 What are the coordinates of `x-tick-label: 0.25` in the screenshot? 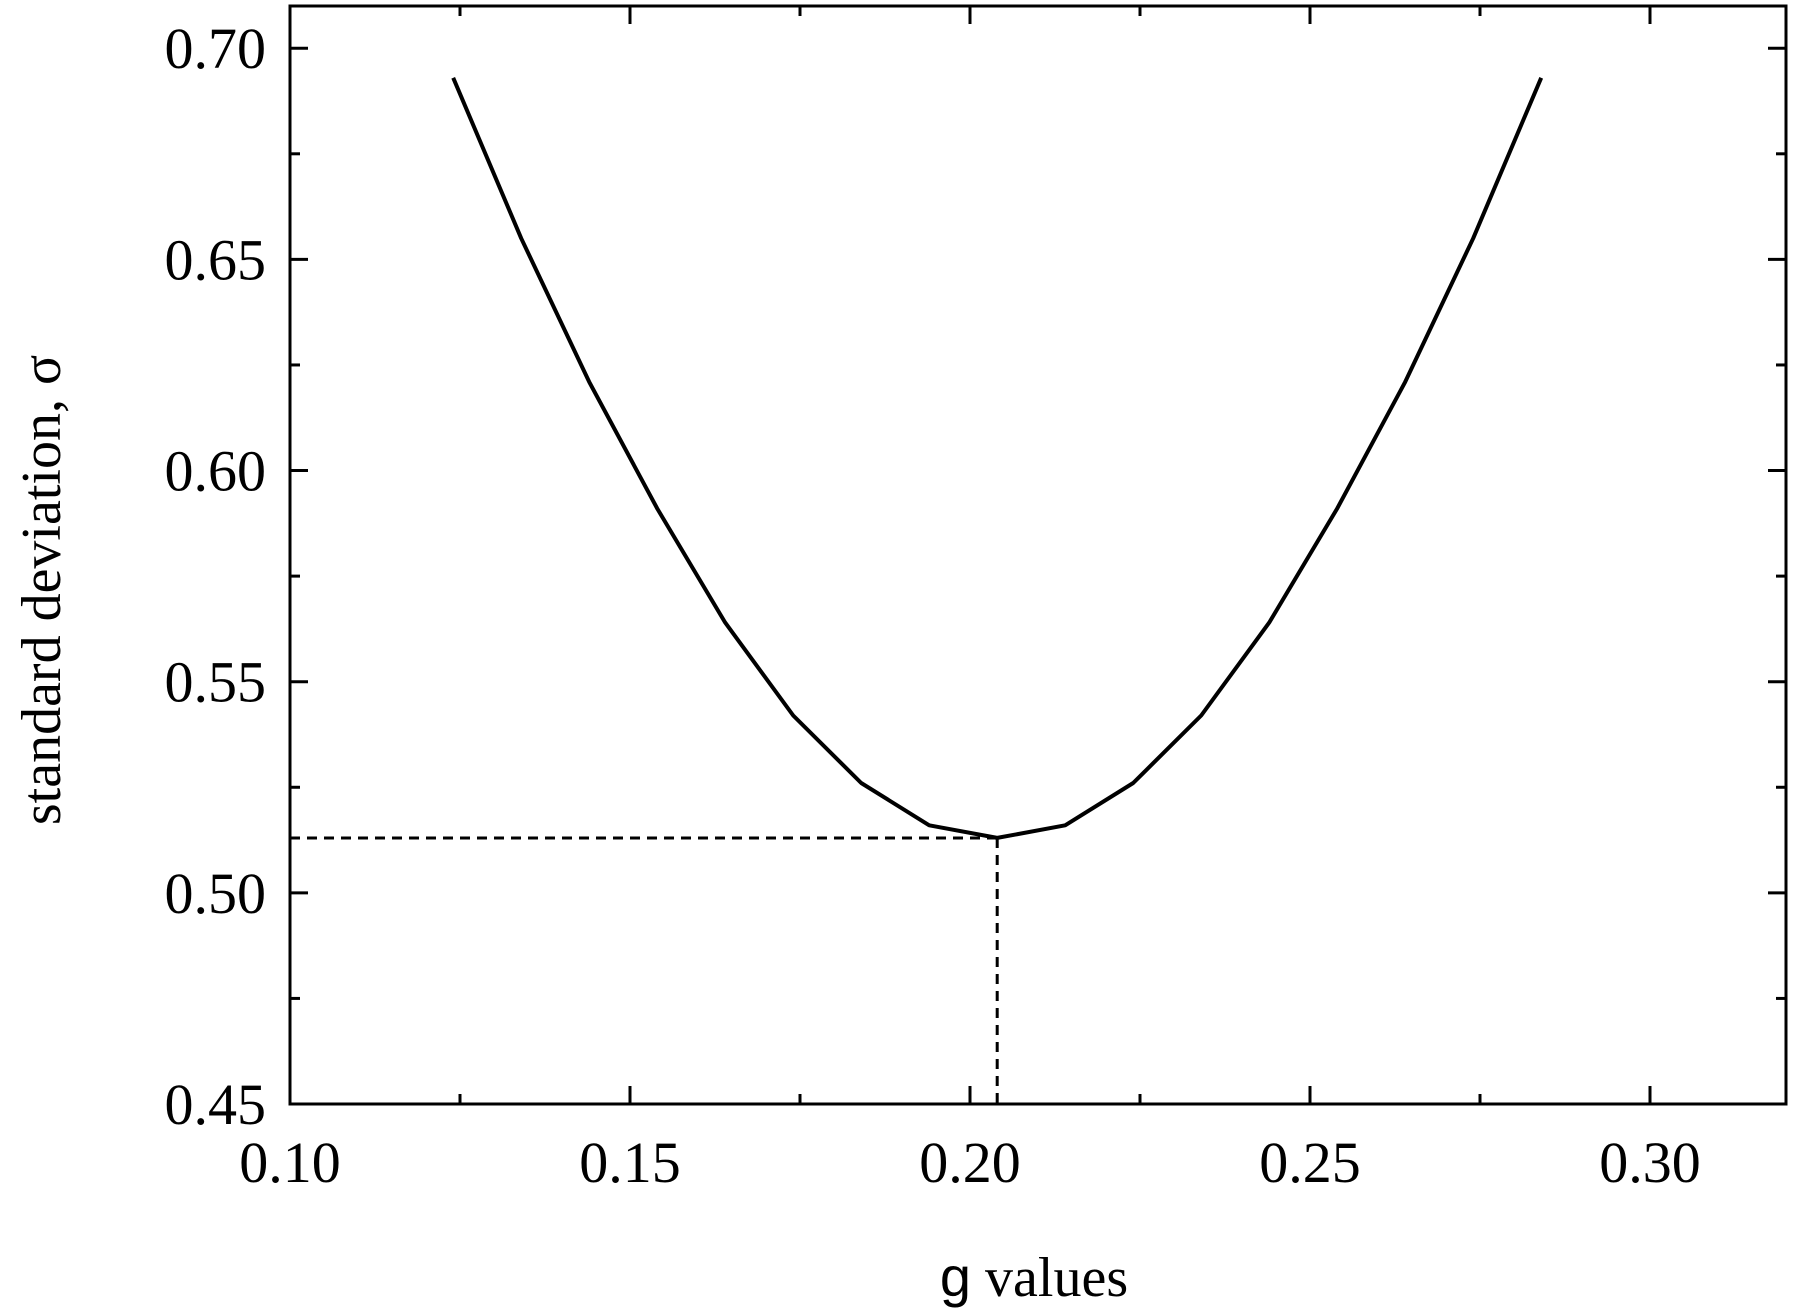 It's located at (1310, 1162).